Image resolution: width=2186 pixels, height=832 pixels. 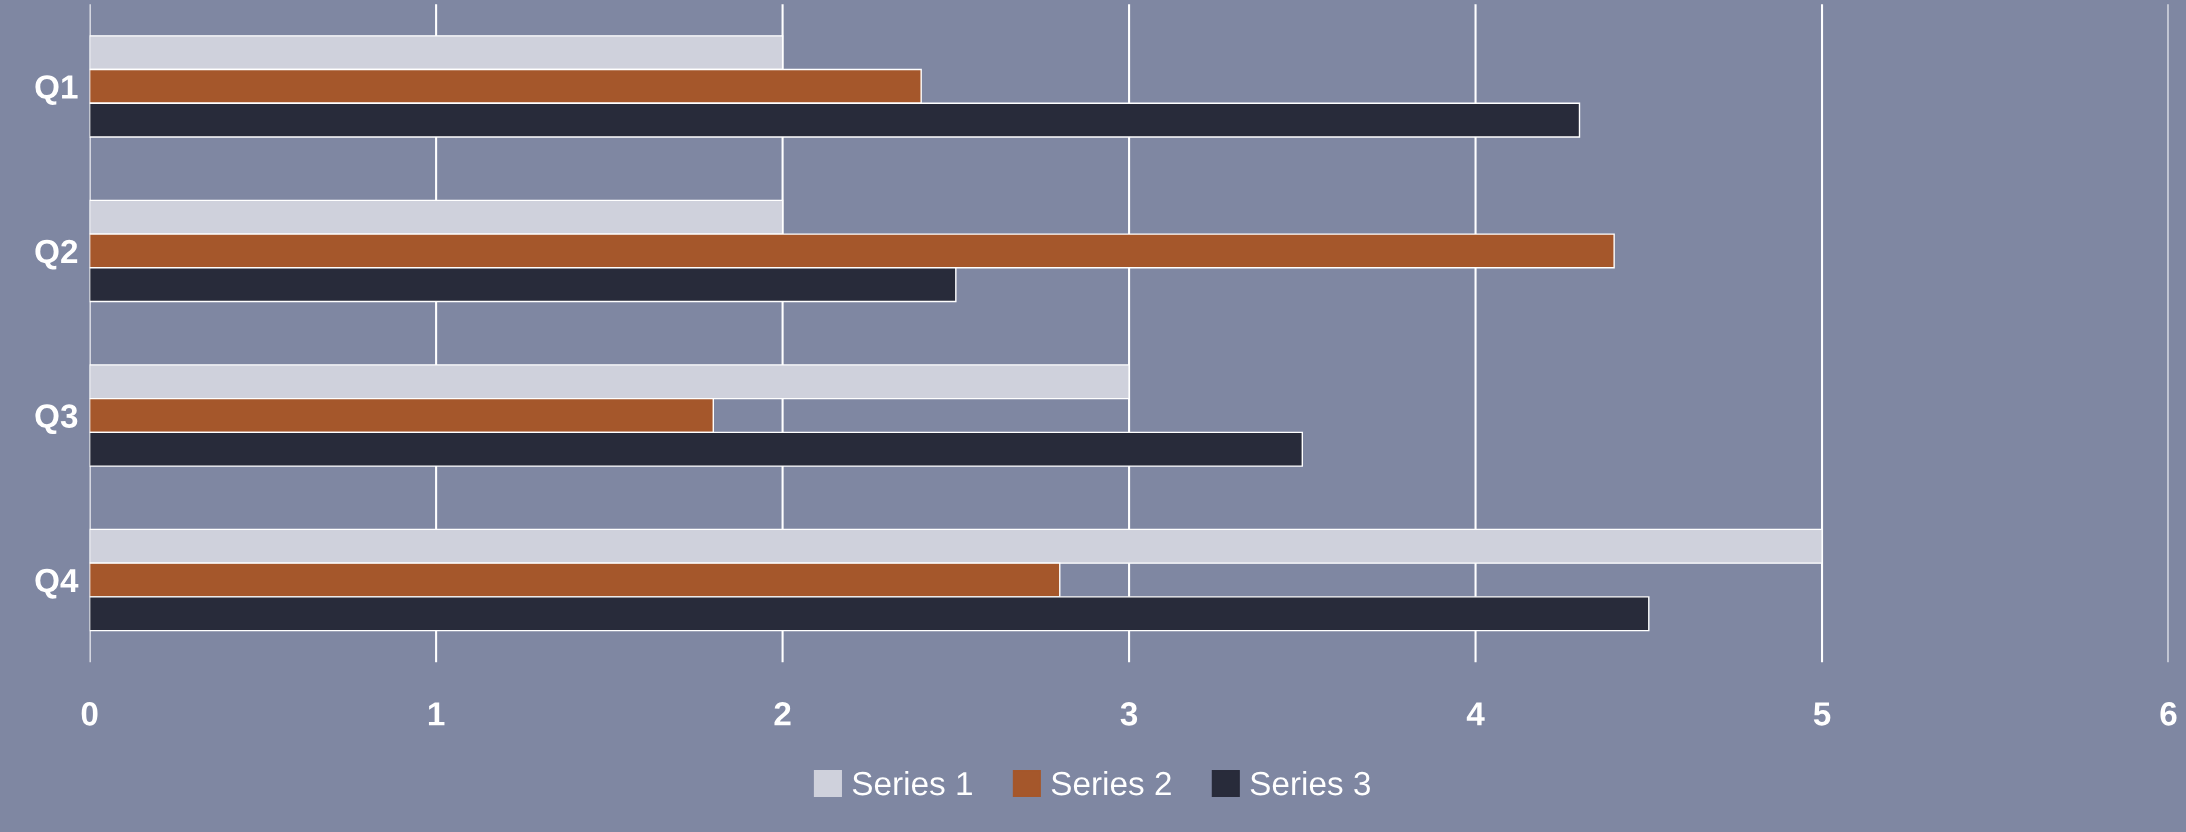 I want to click on y-tick-label: Q2, so click(x=56, y=254).